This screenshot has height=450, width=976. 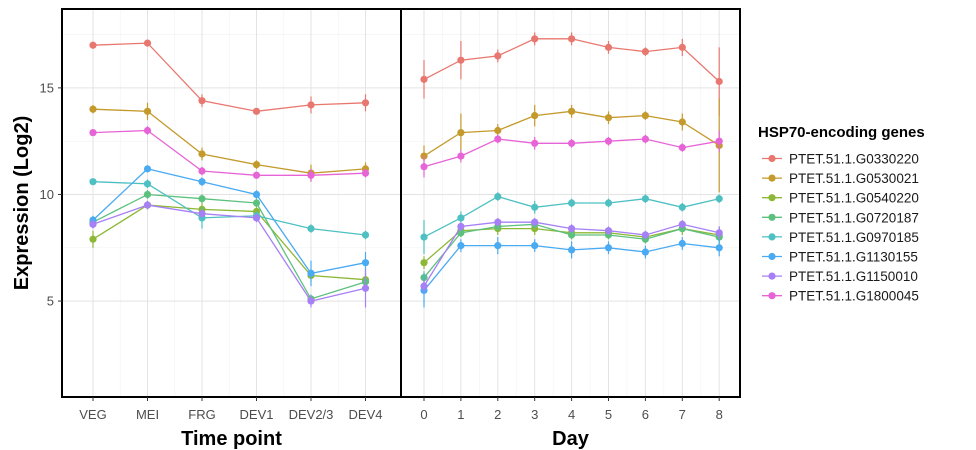 What do you see at coordinates (854, 178) in the screenshot?
I see `legend-label: PTET.51.1.G0530021` at bounding box center [854, 178].